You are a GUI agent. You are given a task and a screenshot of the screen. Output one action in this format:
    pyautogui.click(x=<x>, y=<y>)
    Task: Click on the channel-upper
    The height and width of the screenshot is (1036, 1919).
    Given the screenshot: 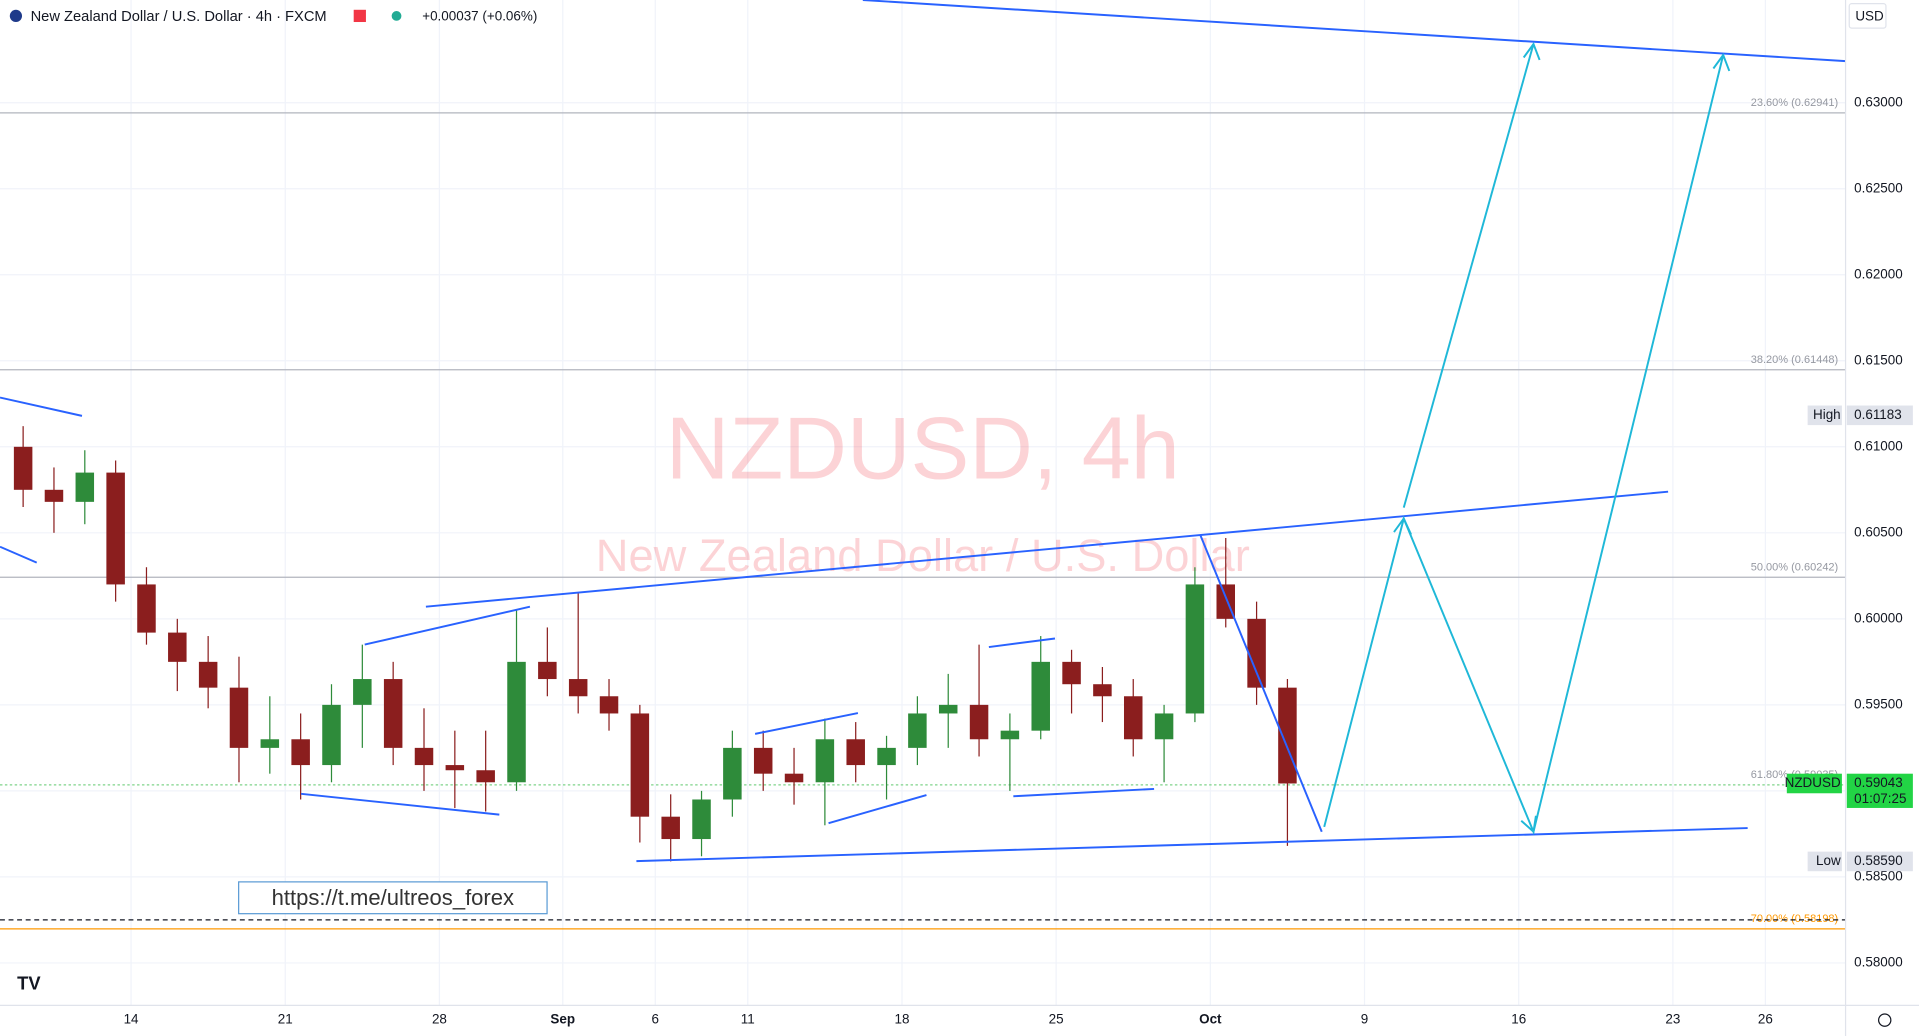 What is the action you would take?
    pyautogui.click(x=1047, y=549)
    